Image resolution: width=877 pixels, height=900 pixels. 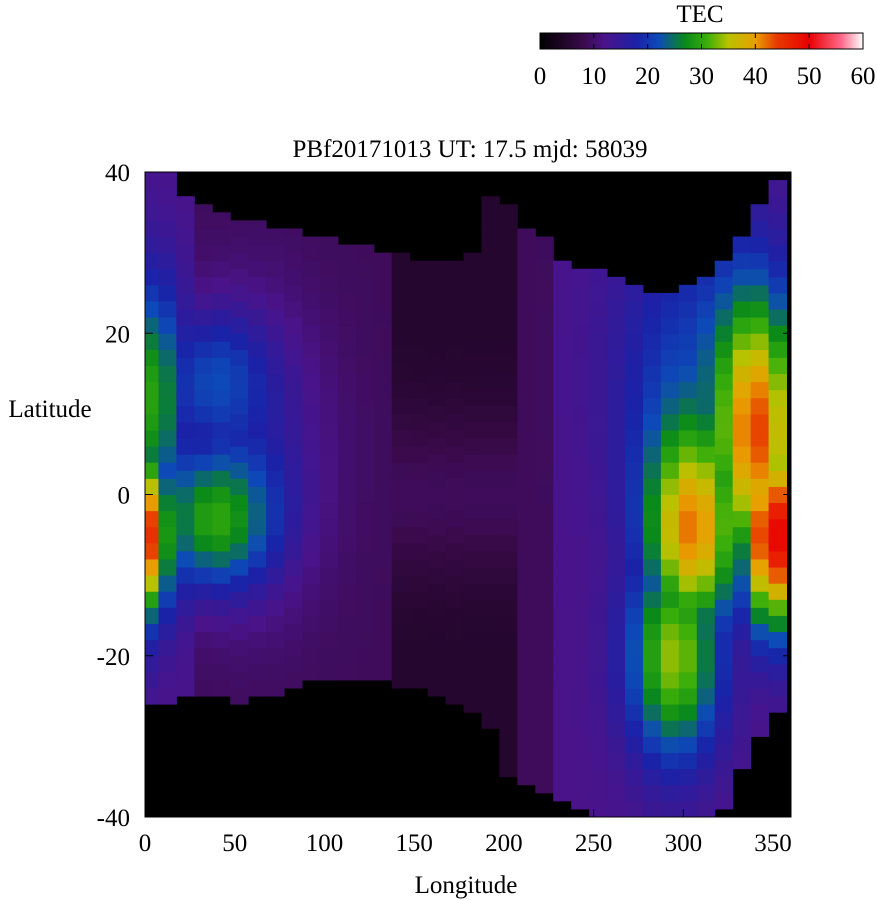 I want to click on colorbar-ticks: 0 10 20 30 40 50 60, so click(x=705, y=61).